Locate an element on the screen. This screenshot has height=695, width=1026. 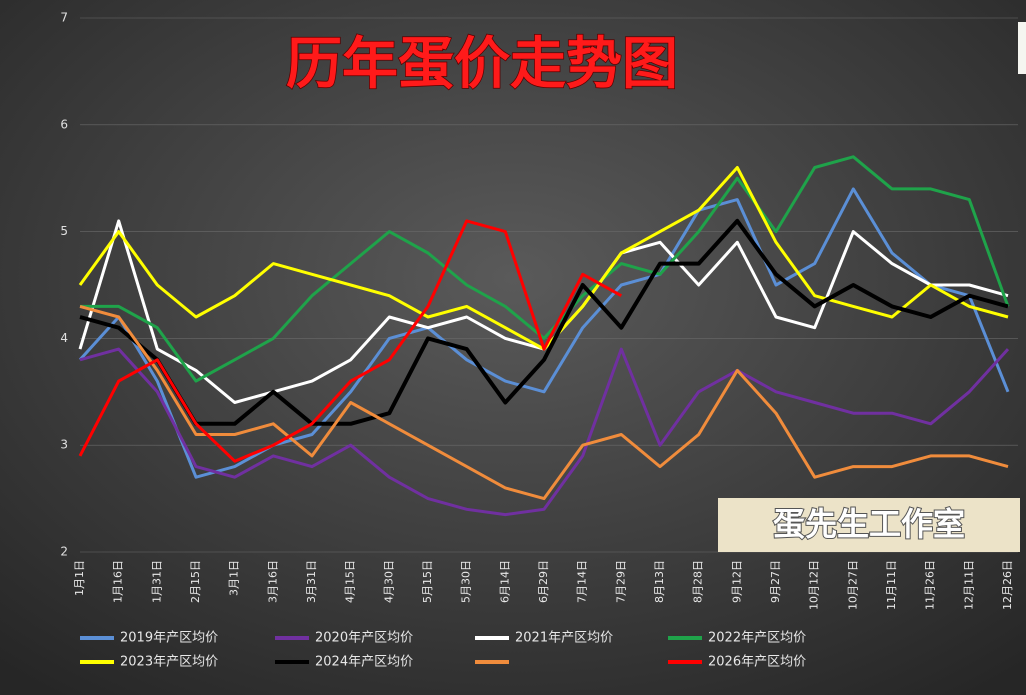
legend-label: 2024年产区均价 is located at coordinates (364, 662).